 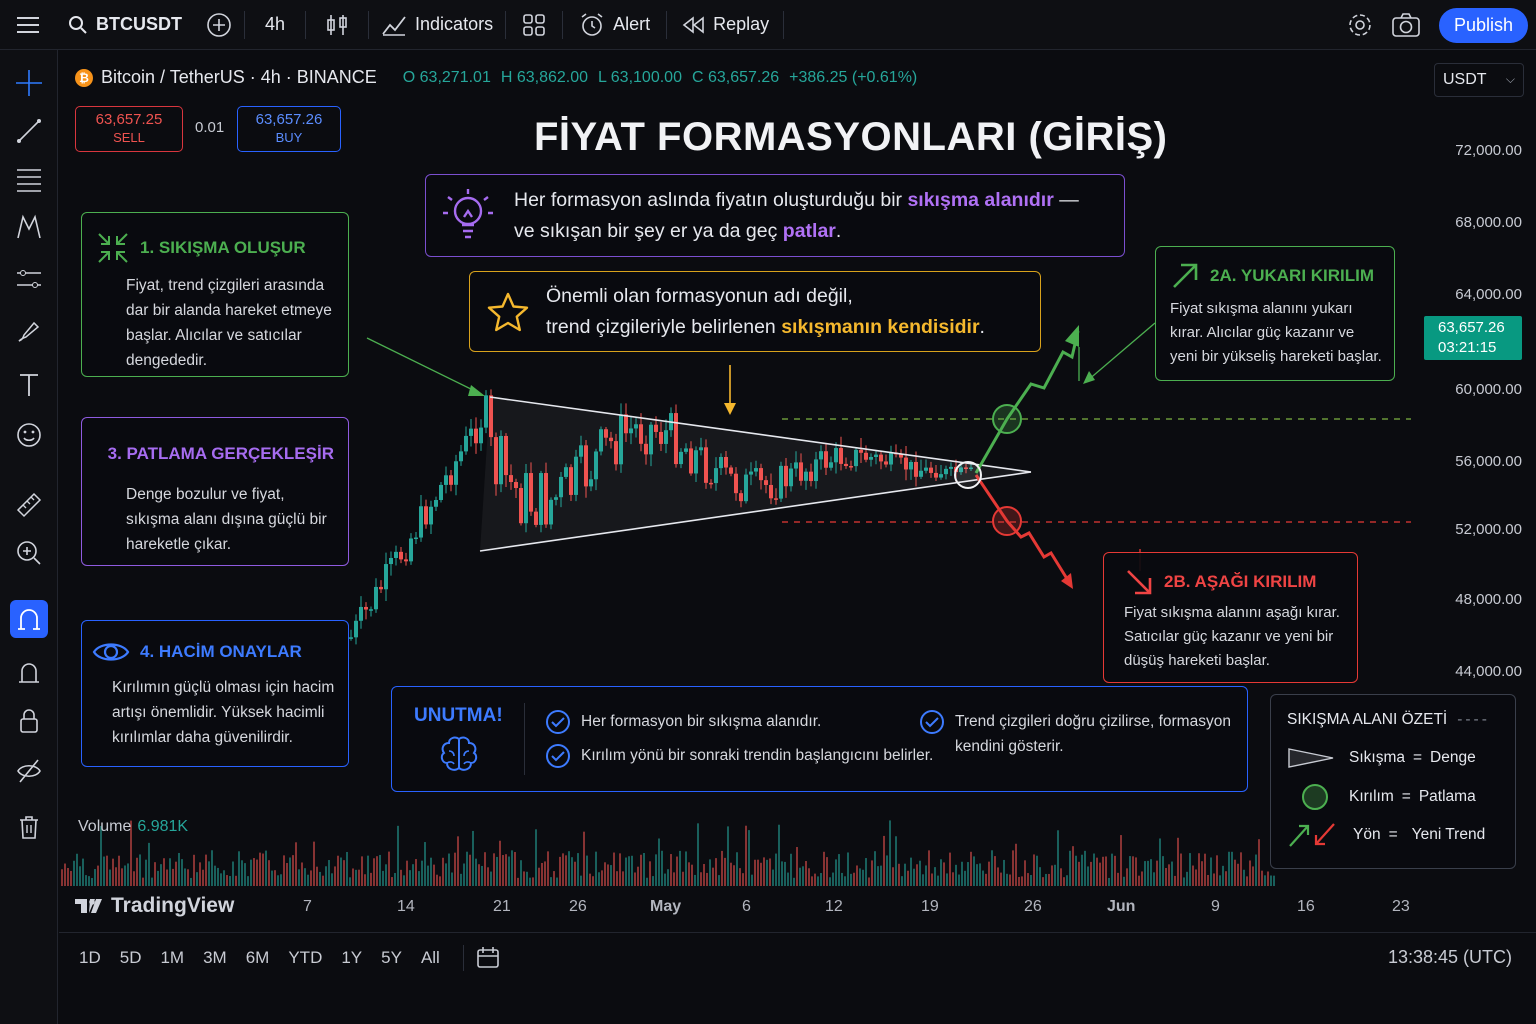 I want to click on forecast-tool, so click(x=29, y=279).